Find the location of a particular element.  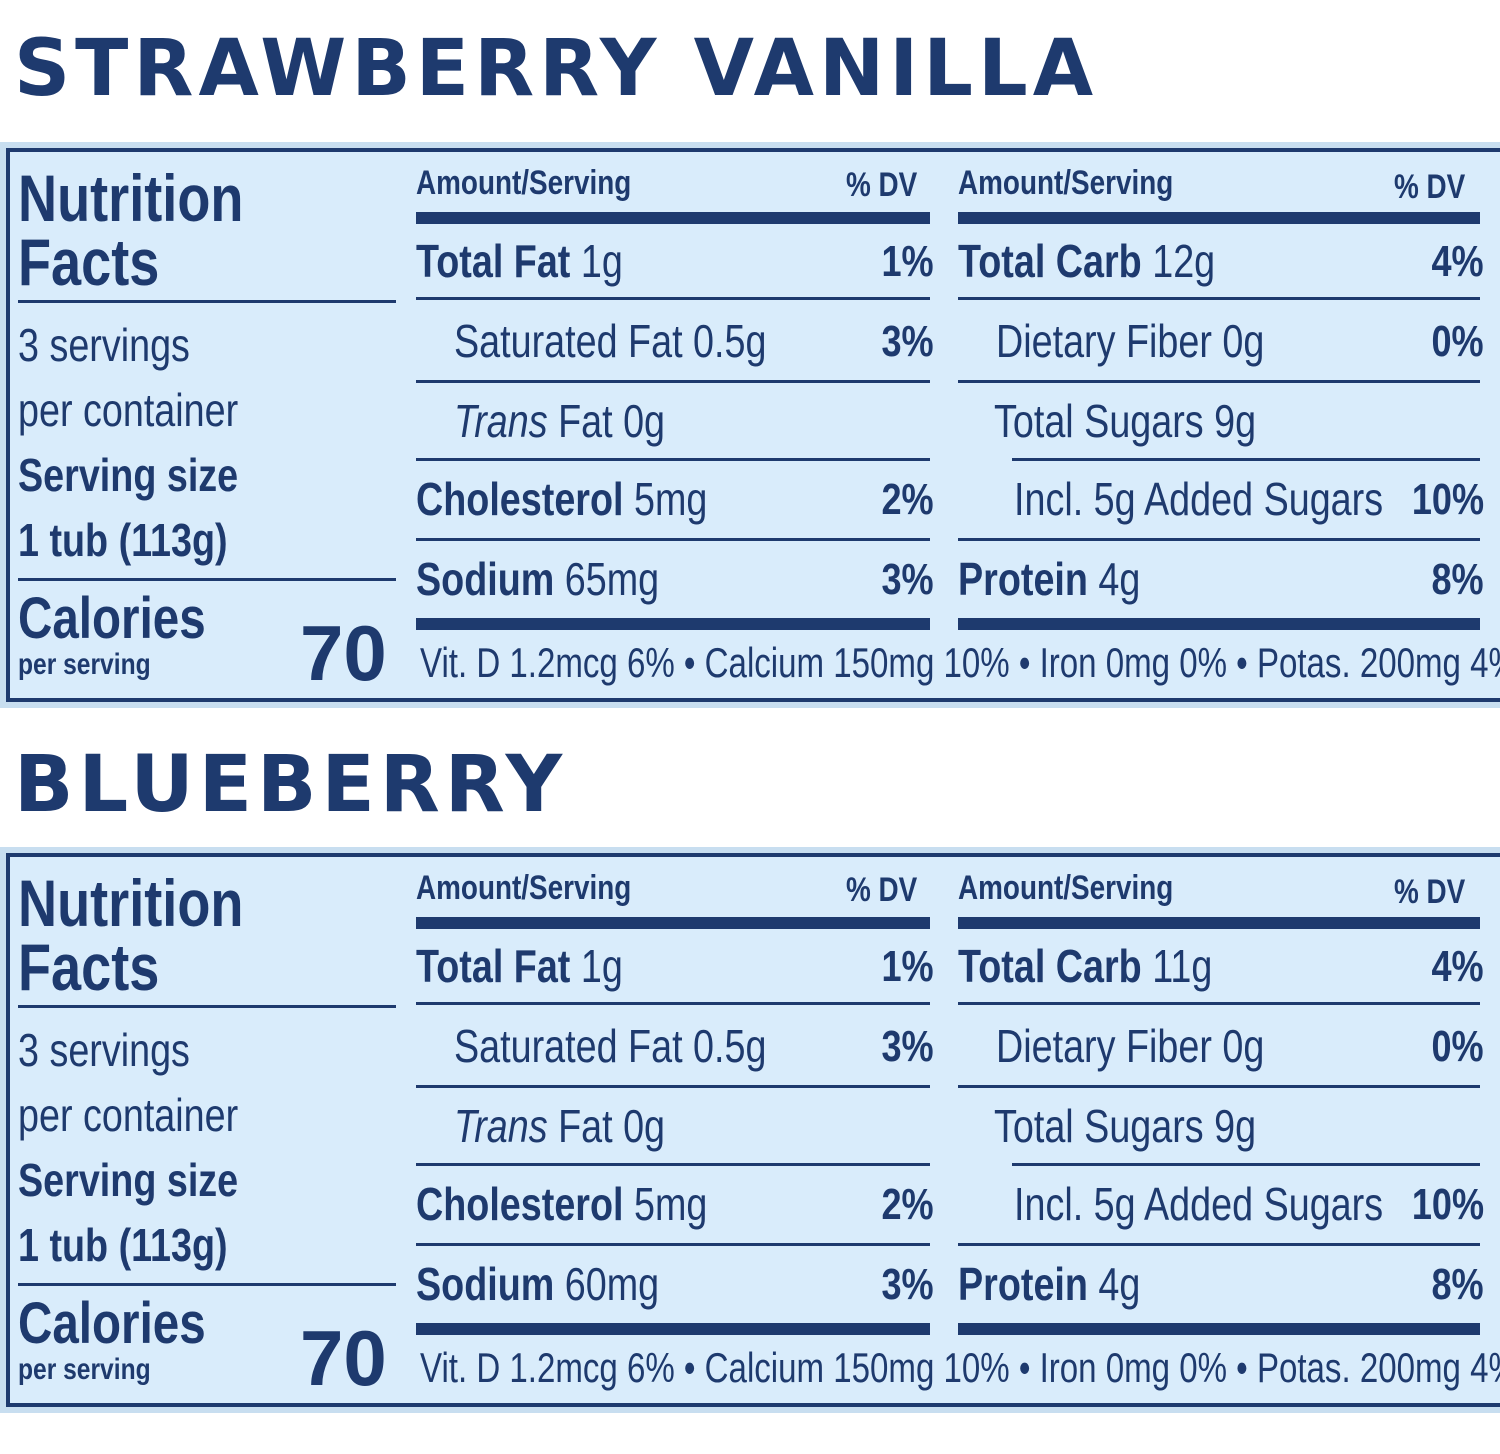

flavor-title: BLUEBERRY is located at coordinates (291, 785).